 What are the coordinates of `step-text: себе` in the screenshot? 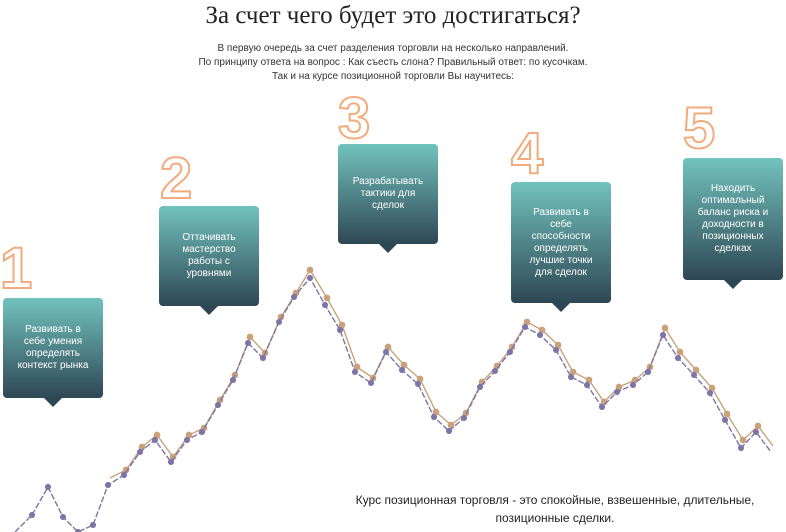 It's located at (561, 224).